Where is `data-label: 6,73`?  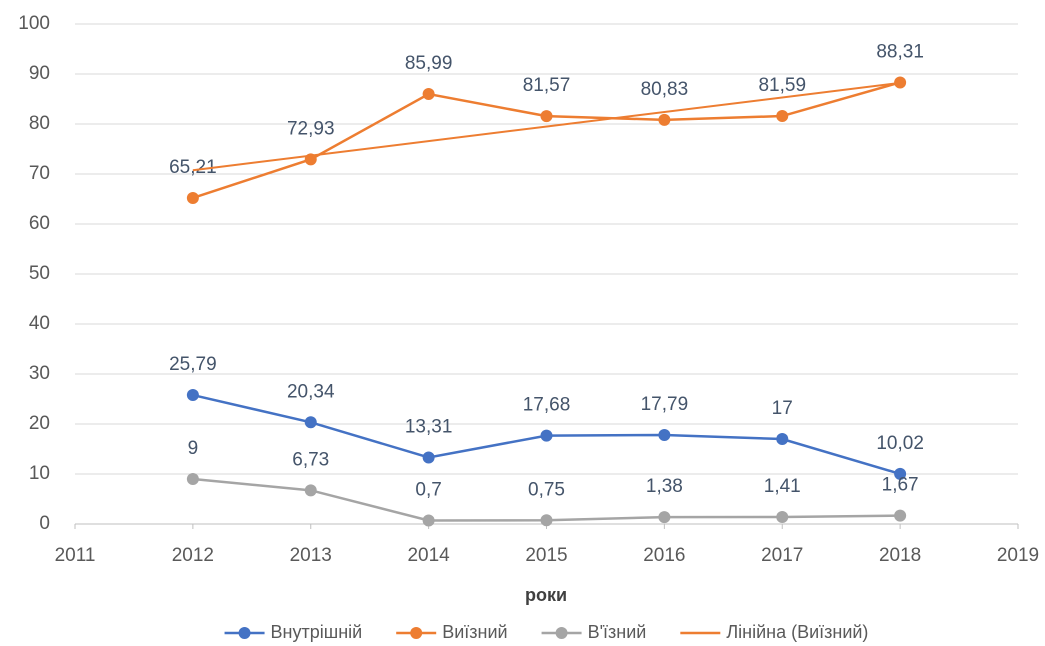 data-label: 6,73 is located at coordinates (310, 459).